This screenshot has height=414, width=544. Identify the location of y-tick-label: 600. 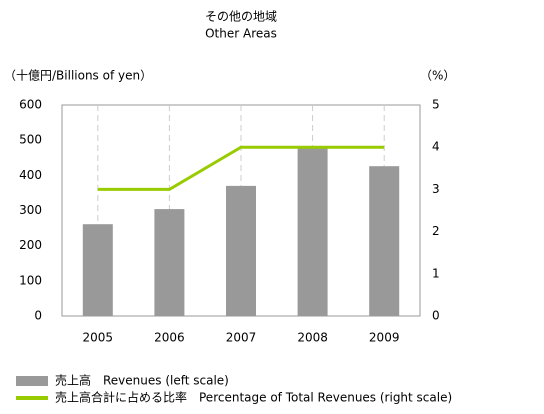
(30, 105).